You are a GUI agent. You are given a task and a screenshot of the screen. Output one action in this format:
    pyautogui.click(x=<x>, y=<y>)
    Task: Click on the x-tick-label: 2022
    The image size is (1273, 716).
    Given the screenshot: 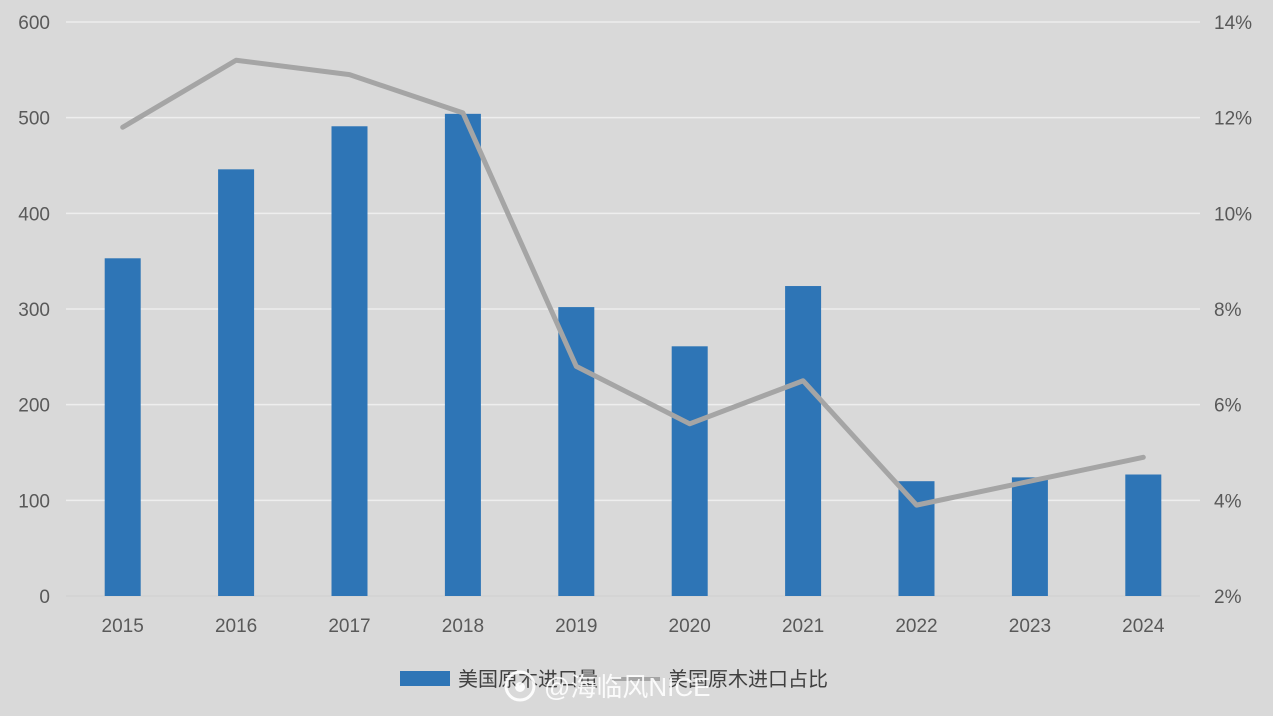 What is the action you would take?
    pyautogui.click(x=916, y=626)
    